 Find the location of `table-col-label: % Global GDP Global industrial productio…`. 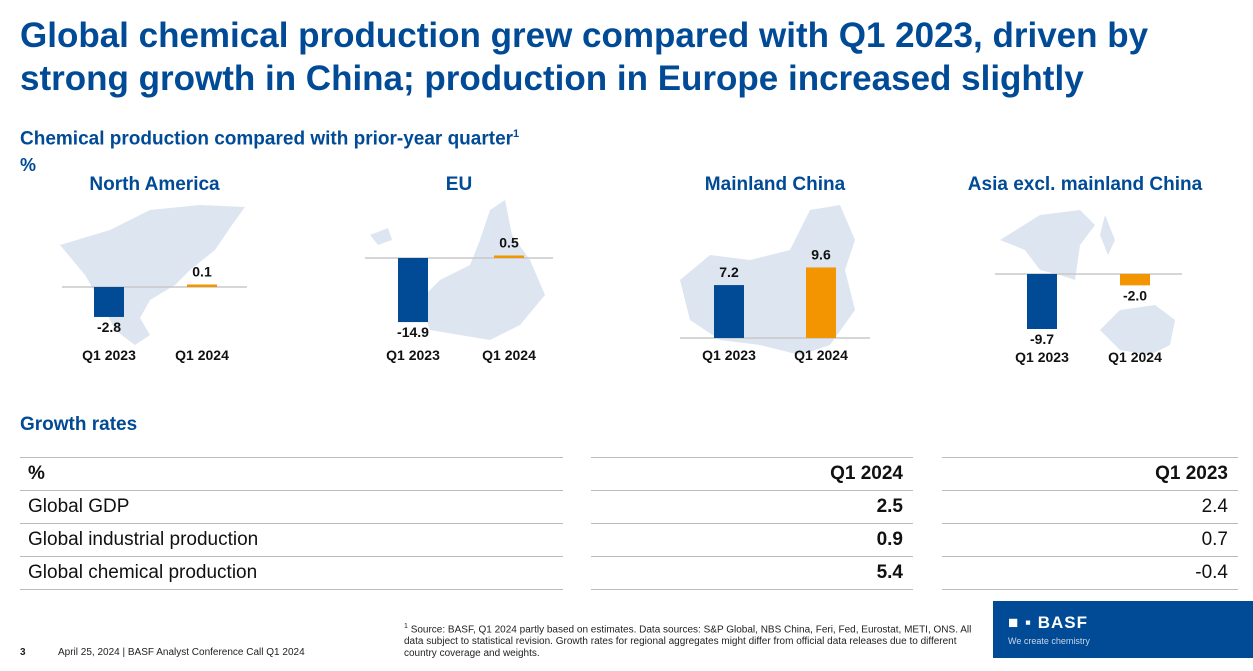

table-col-label: % Global GDP Global industrial productio… is located at coordinates (291, 523).